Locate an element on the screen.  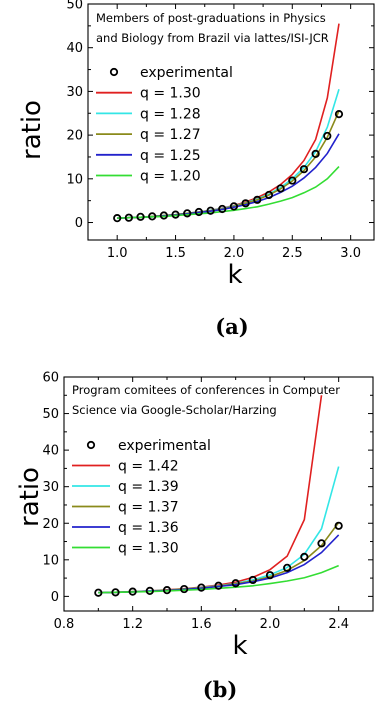
x-tick-label: 1.5 is located at coordinates (175, 253).